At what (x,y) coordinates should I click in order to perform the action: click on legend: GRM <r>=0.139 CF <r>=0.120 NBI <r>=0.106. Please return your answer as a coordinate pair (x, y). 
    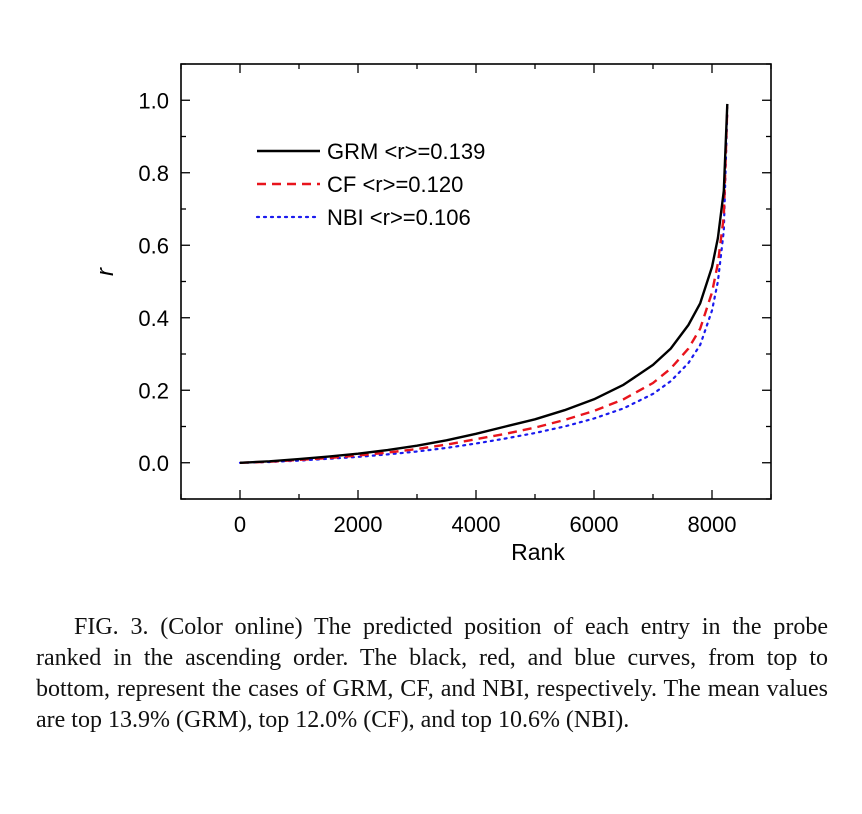
    Looking at the image, I should click on (370, 184).